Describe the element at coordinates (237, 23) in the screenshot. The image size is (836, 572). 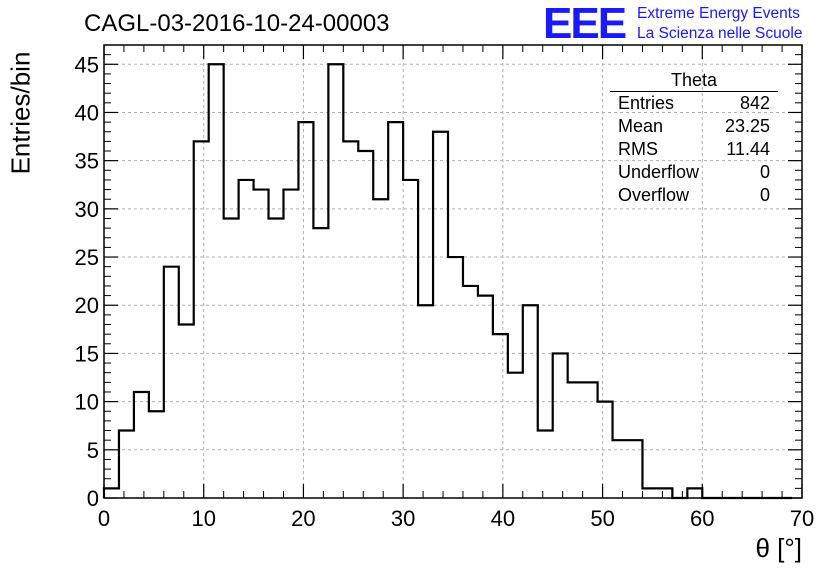
I see `chart-title: CAGL-03-2016-10-24-00003` at that location.